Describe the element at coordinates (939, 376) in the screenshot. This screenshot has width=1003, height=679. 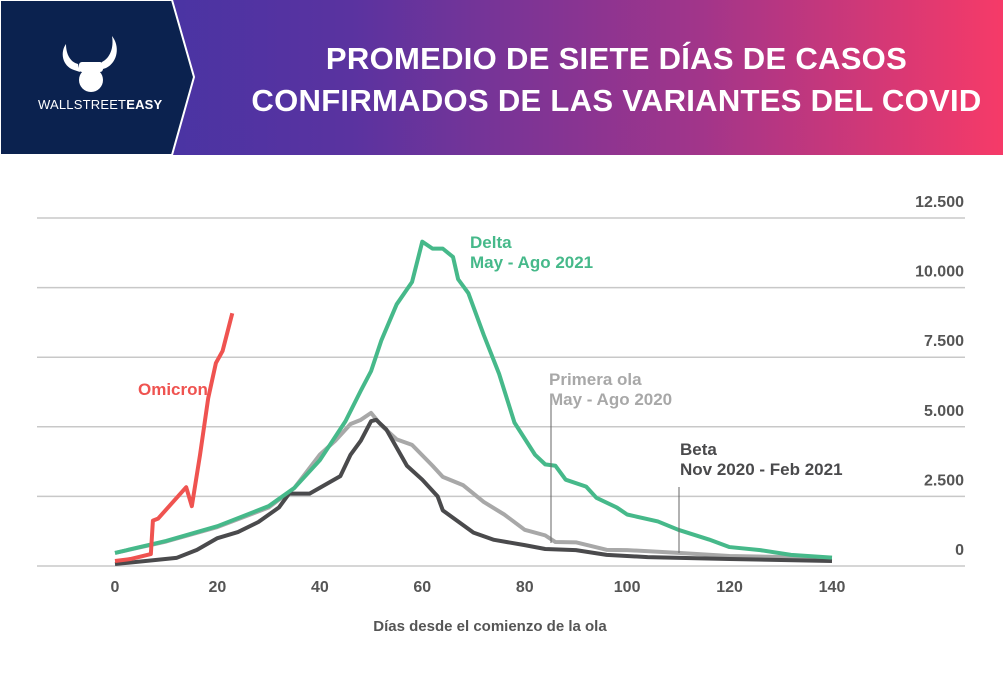
I see `y-axis-ticks: 0 2.500 5.000 7.500 10.000 12.500` at that location.